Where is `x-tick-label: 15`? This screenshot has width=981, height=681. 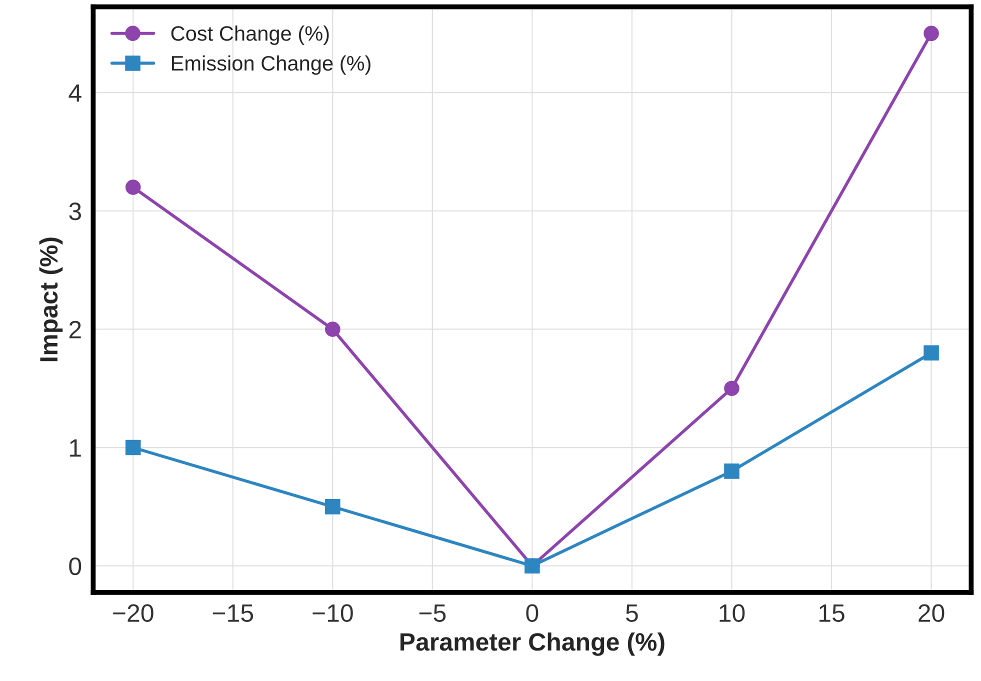
x-tick-label: 15 is located at coordinates (832, 613).